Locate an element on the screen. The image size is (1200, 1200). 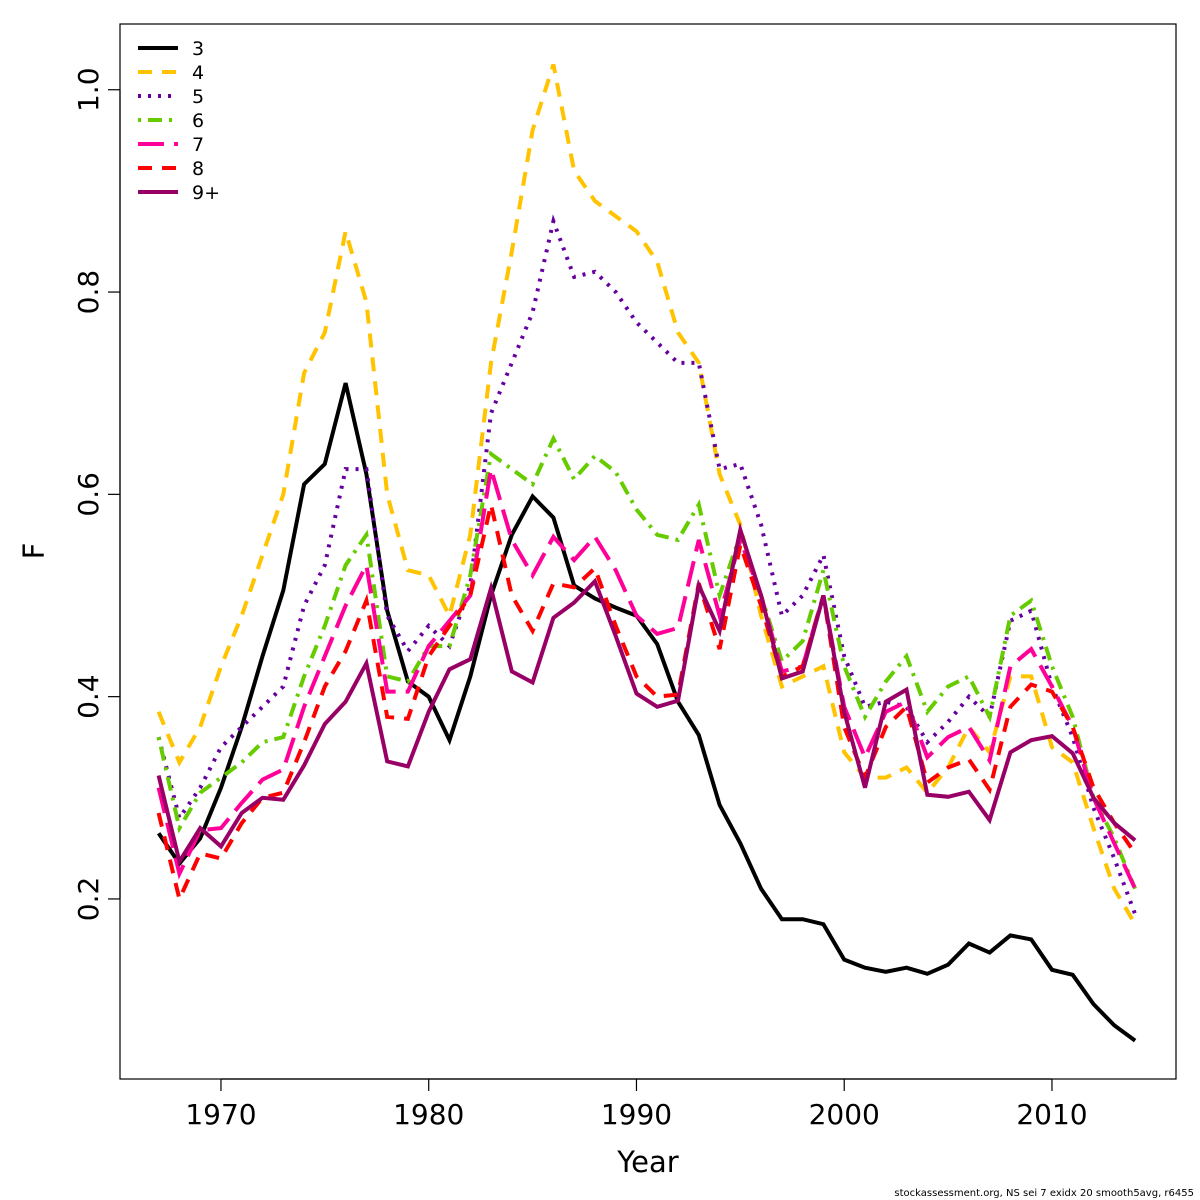
legend-label: 9+ is located at coordinates (206, 193).